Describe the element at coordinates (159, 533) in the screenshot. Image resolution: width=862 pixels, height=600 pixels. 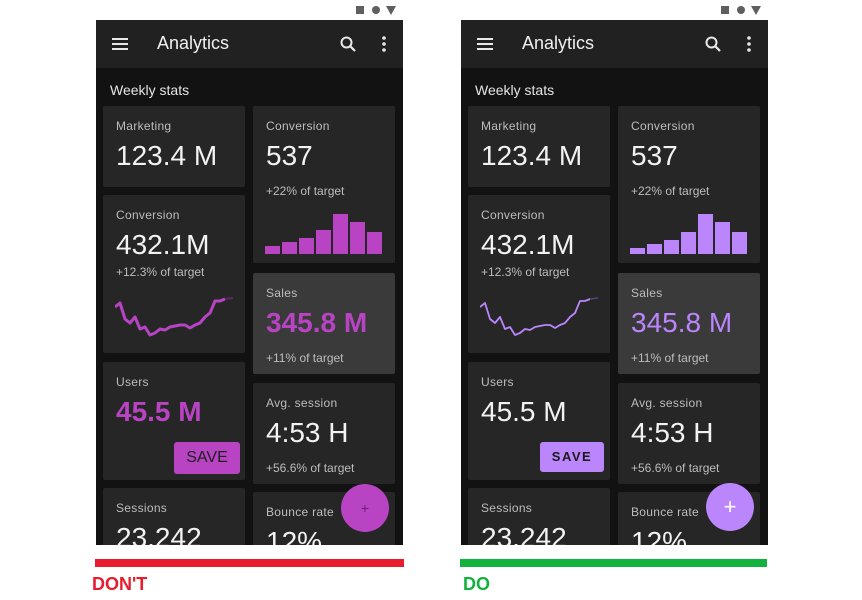
I see `card-value: 23,242` at that location.